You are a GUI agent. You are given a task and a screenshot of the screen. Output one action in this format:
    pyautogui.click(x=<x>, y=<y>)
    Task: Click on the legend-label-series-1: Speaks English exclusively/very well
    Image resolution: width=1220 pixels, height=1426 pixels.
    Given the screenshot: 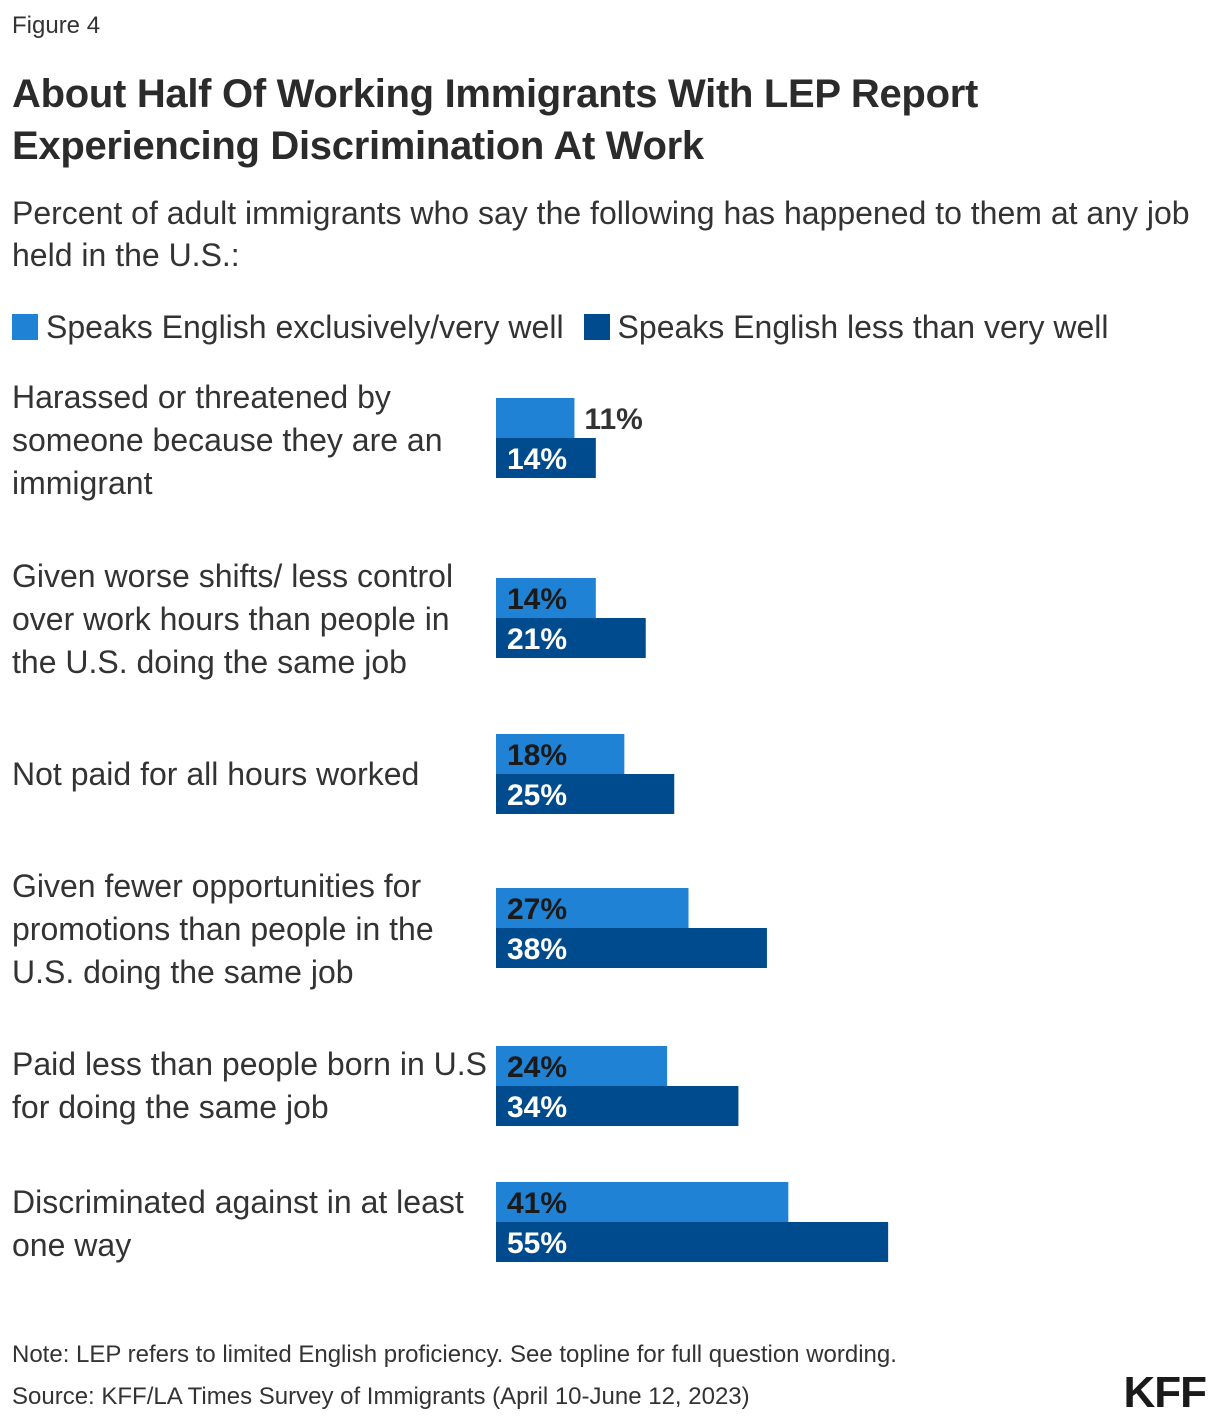 What is the action you would take?
    pyautogui.click(x=305, y=326)
    